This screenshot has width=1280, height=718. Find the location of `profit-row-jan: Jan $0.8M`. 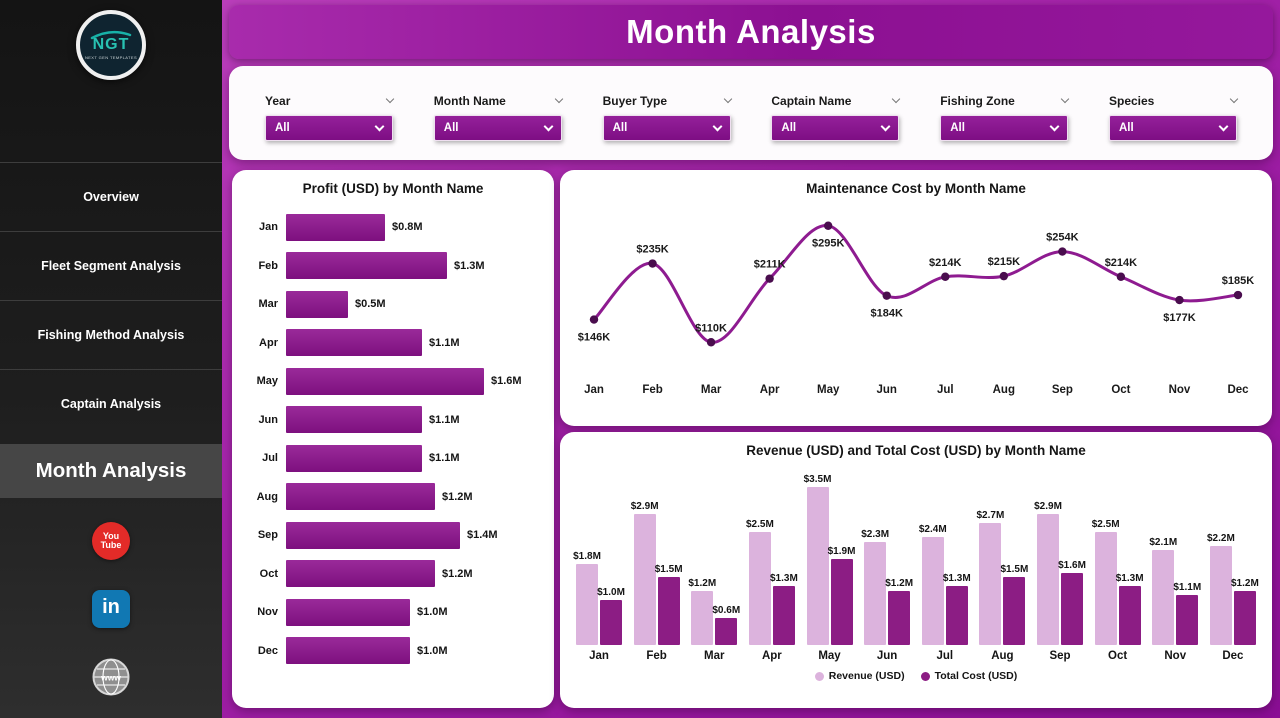

profit-row-jan: Jan $0.8M is located at coordinates (399, 227).